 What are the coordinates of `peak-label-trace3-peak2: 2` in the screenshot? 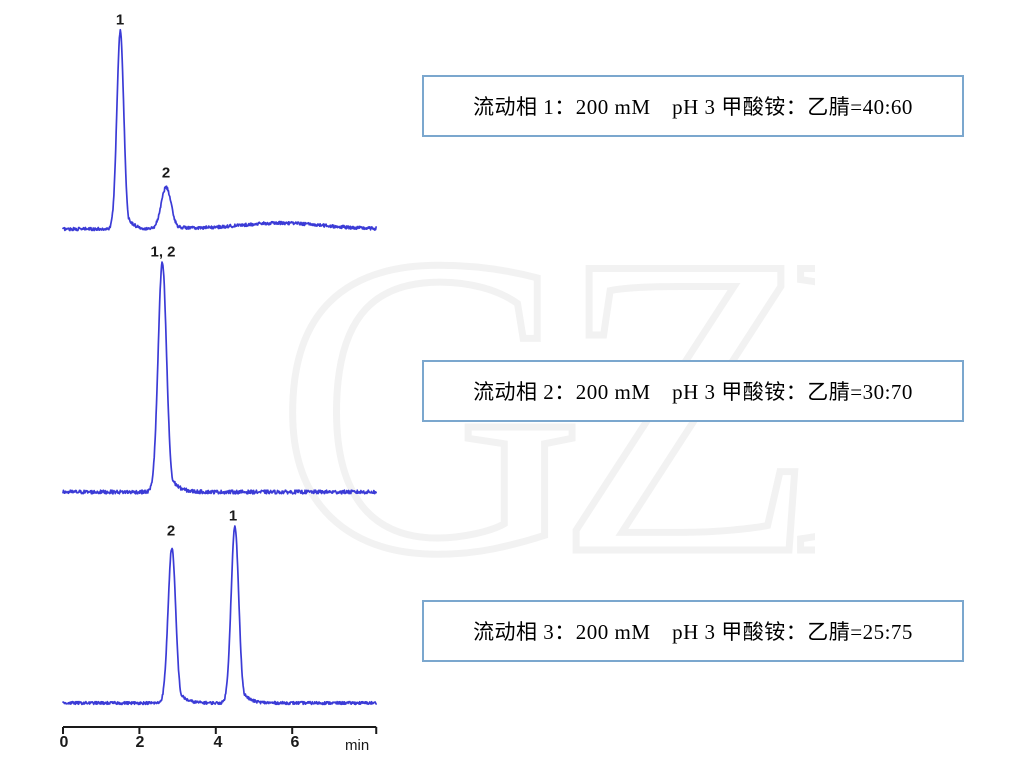 It's located at (171, 531).